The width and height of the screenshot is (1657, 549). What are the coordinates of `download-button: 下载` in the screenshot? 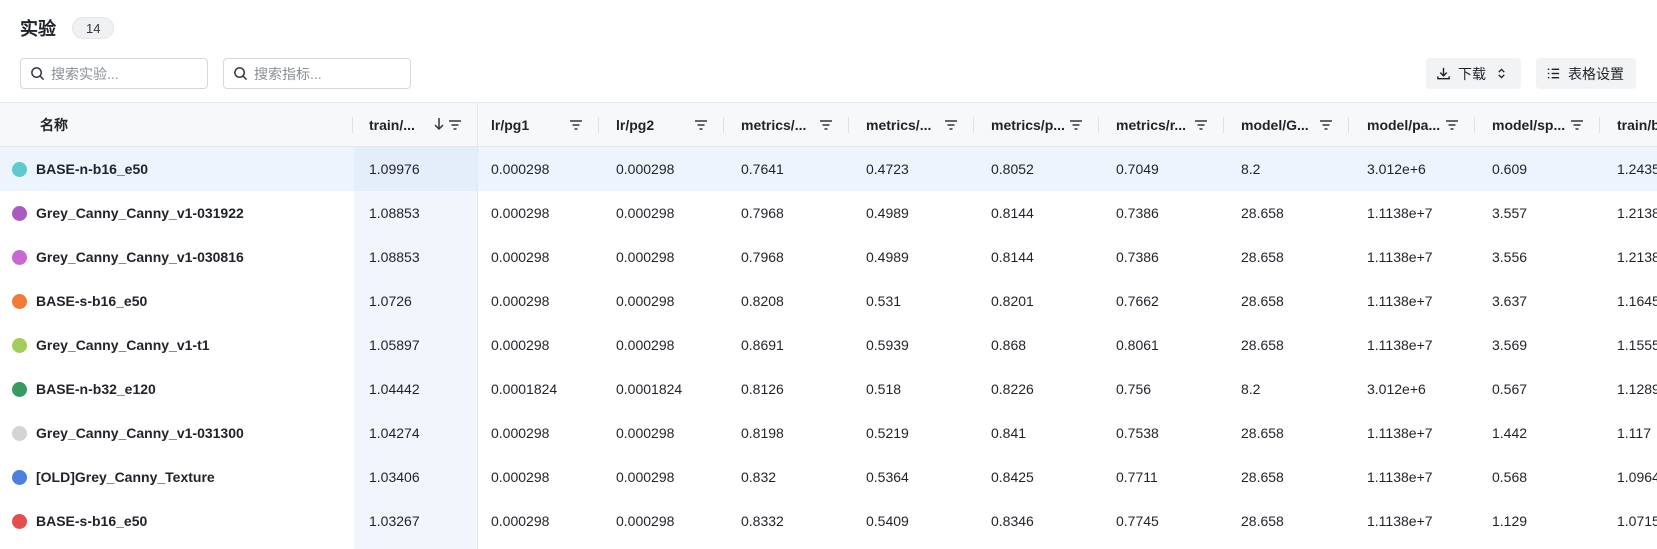 It's located at (1473, 73).